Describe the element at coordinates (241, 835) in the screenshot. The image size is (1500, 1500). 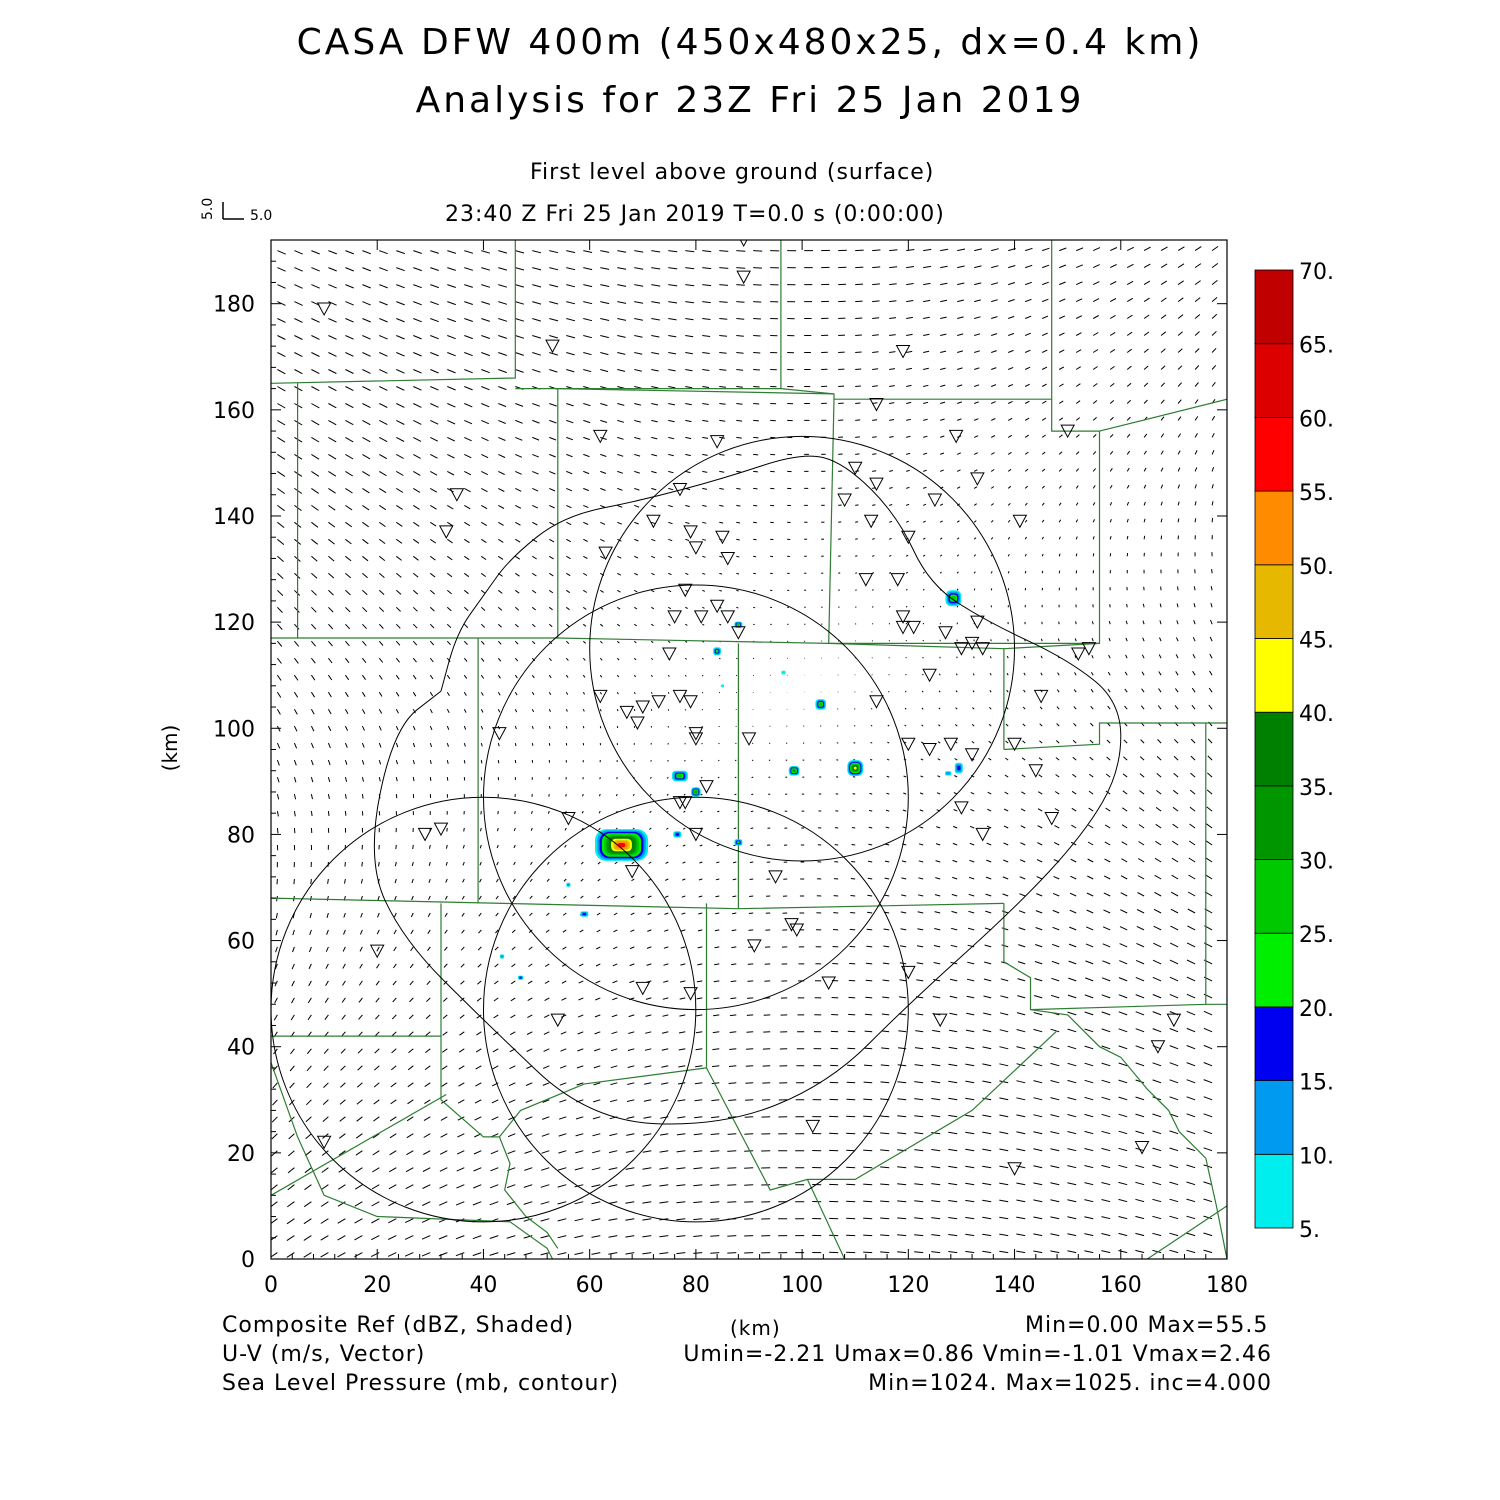
I see `y-tick-label-4: 80` at that location.